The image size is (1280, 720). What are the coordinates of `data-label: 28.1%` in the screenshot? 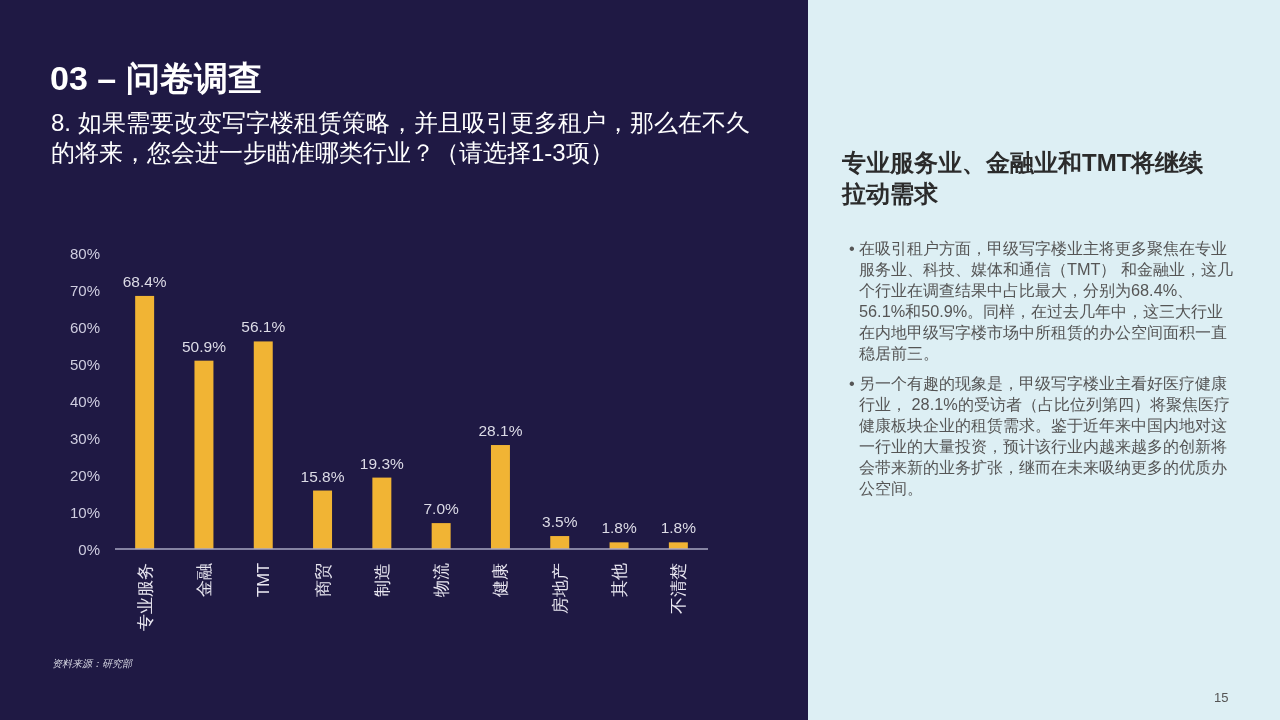 It's located at (500, 431).